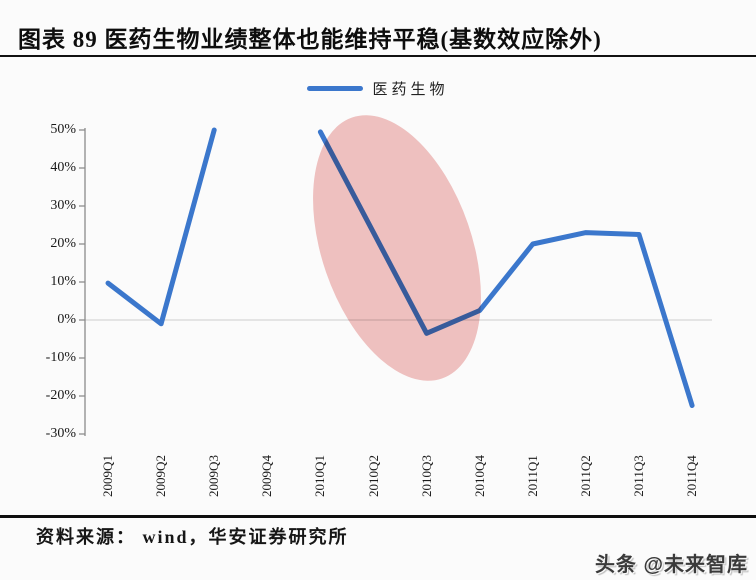 The width and height of the screenshot is (756, 580). Describe the element at coordinates (373, 476) in the screenshot. I see `x-tick-label: 2010Q2` at that location.